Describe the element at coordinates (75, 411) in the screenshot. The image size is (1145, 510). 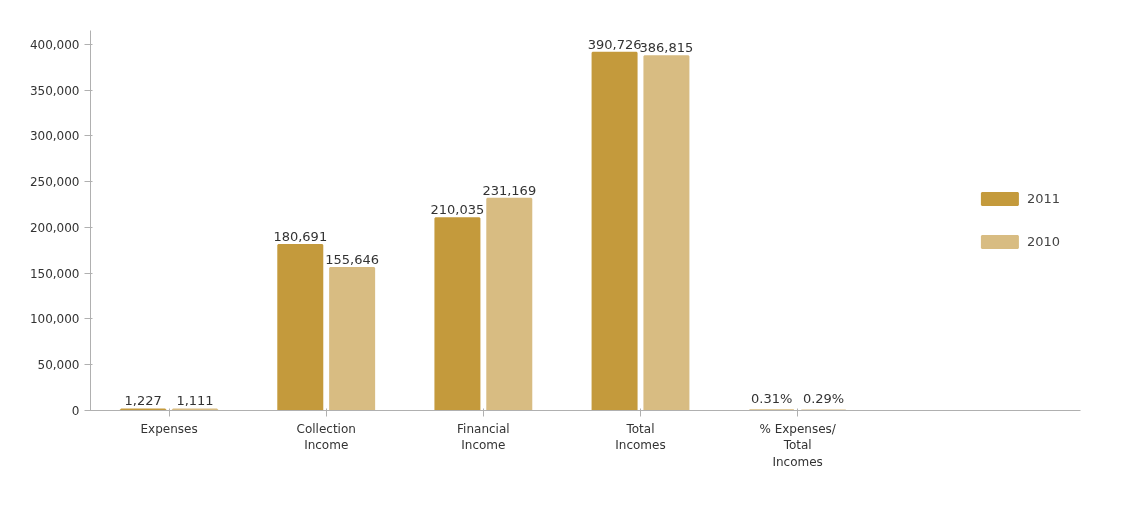
I see `y-tick-label: 0` at that location.